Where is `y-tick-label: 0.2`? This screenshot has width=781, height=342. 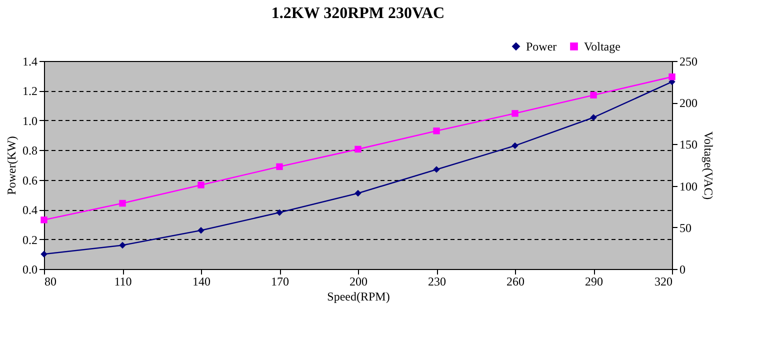 y-tick-label: 0.2 is located at coordinates (30, 239).